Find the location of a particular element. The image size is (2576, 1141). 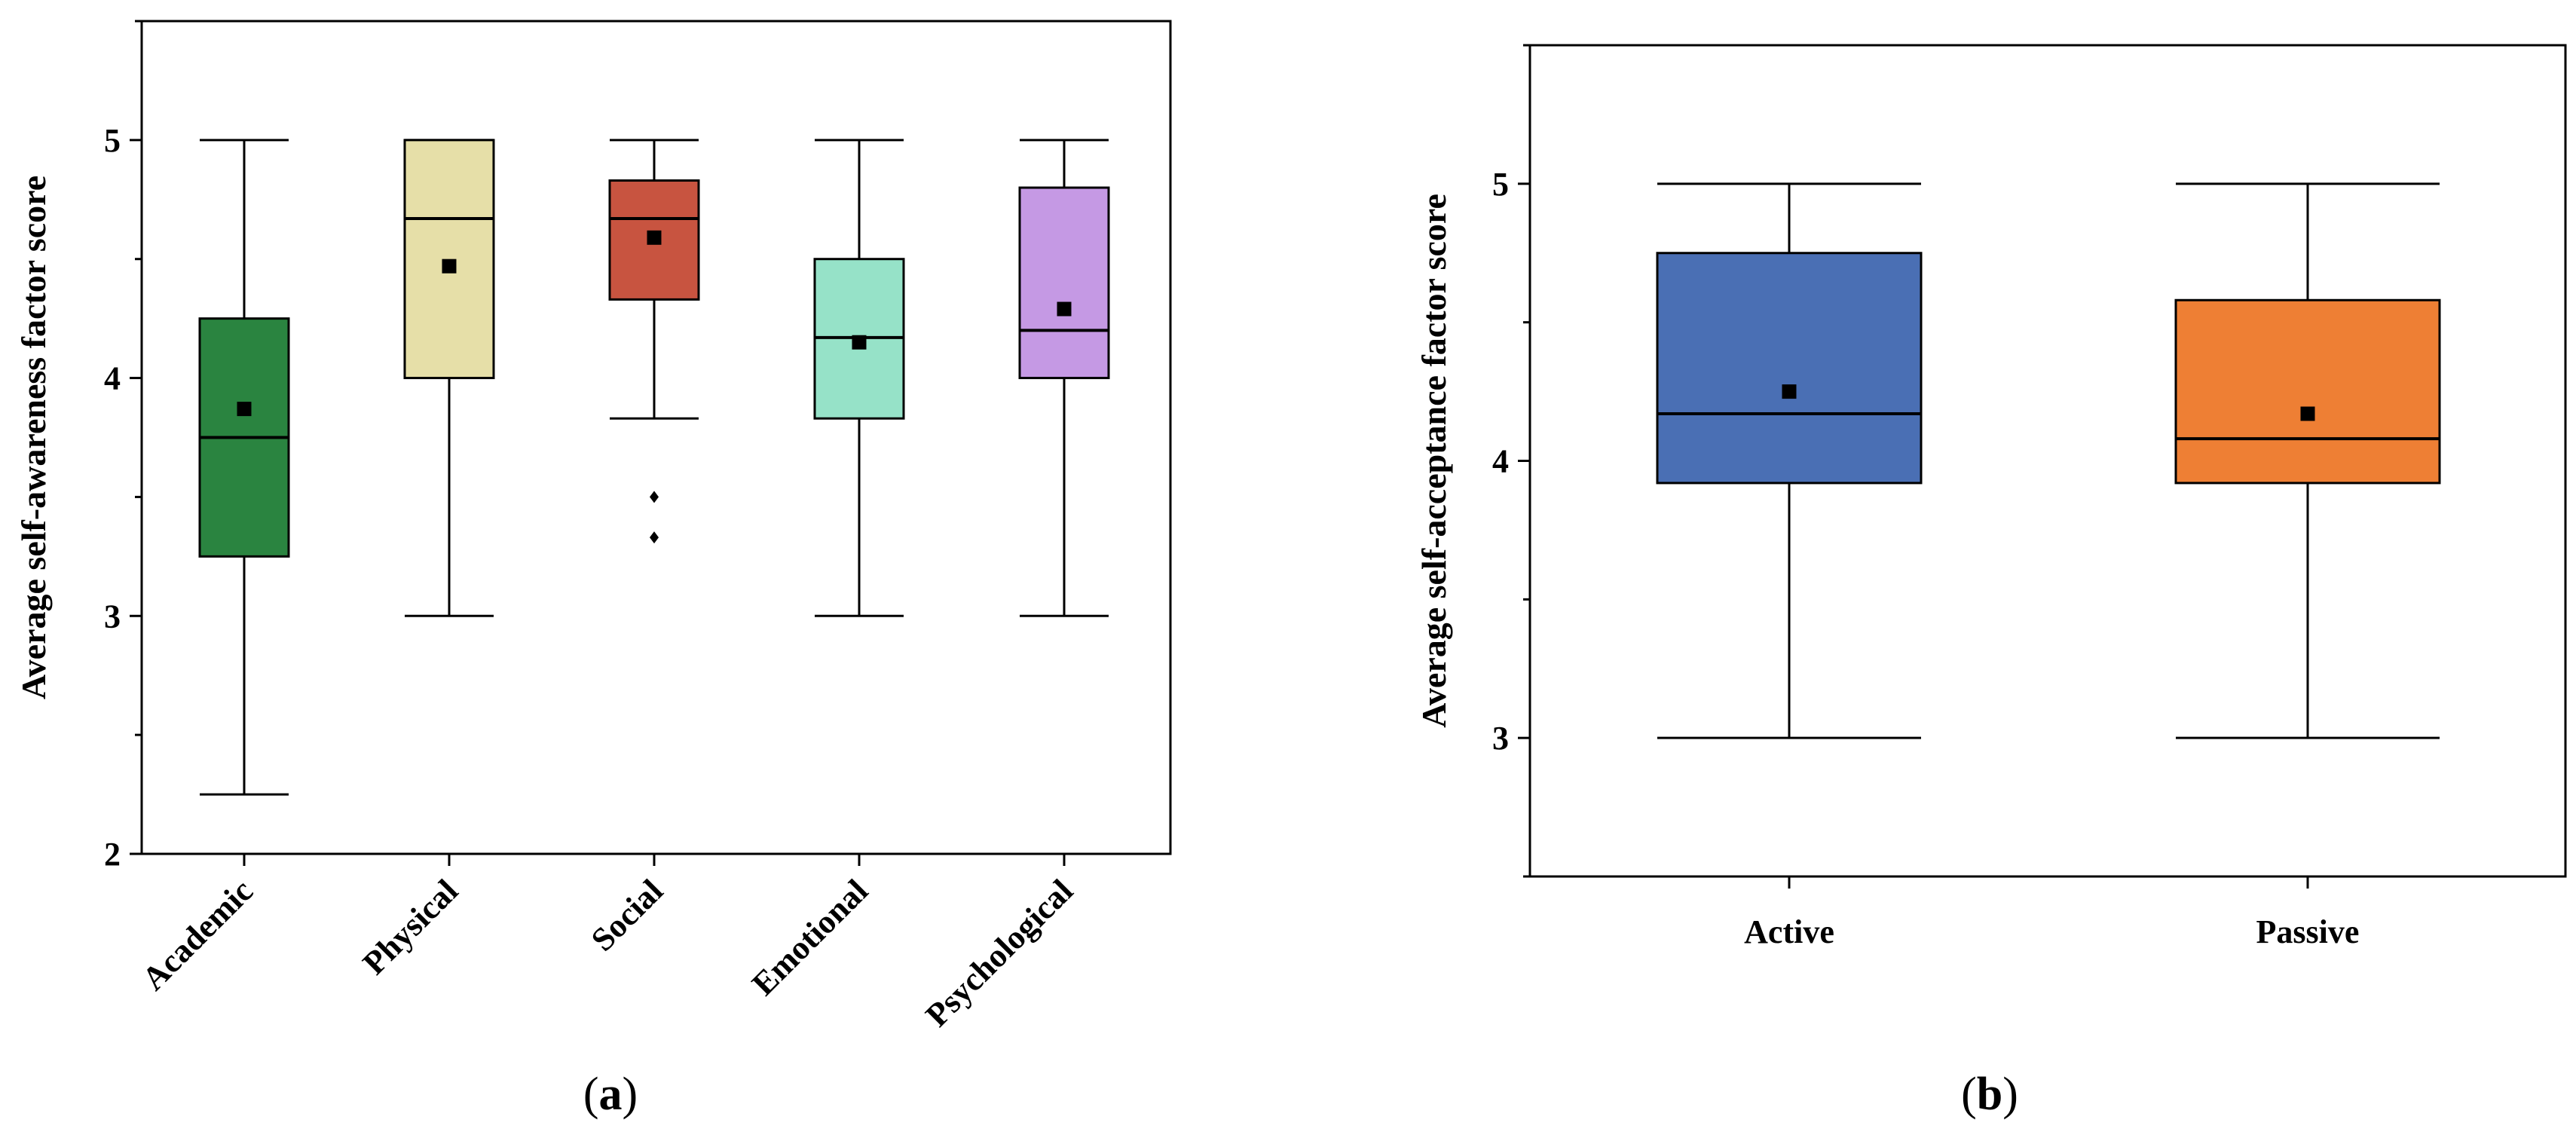

caption-letter: b is located at coordinates (1990, 1094).